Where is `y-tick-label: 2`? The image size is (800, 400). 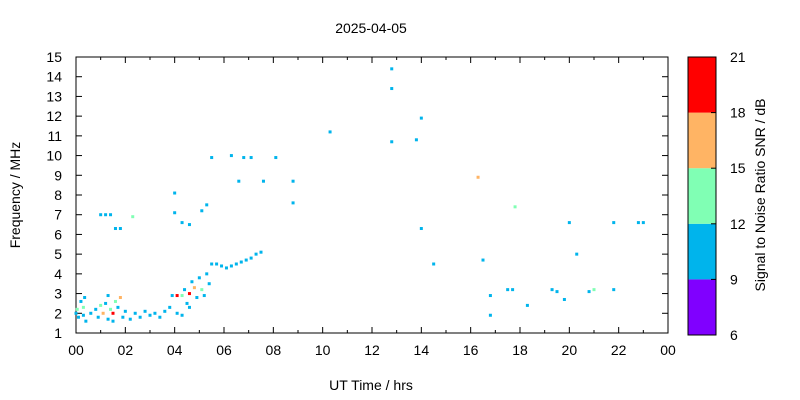
y-tick-label: 2 is located at coordinates (58, 313).